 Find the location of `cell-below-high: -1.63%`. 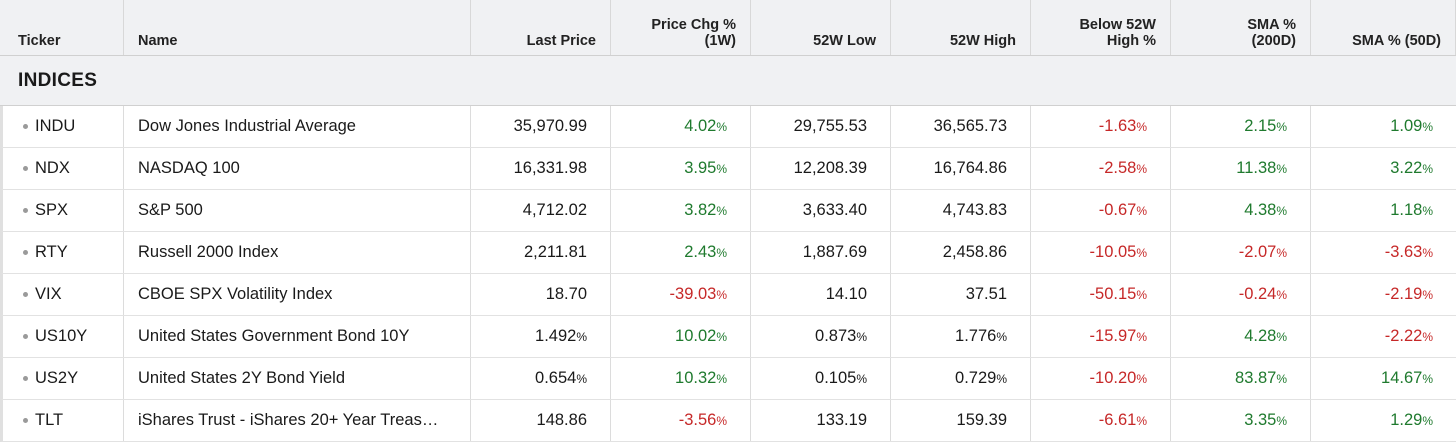

cell-below-high: -1.63% is located at coordinates (1101, 126).